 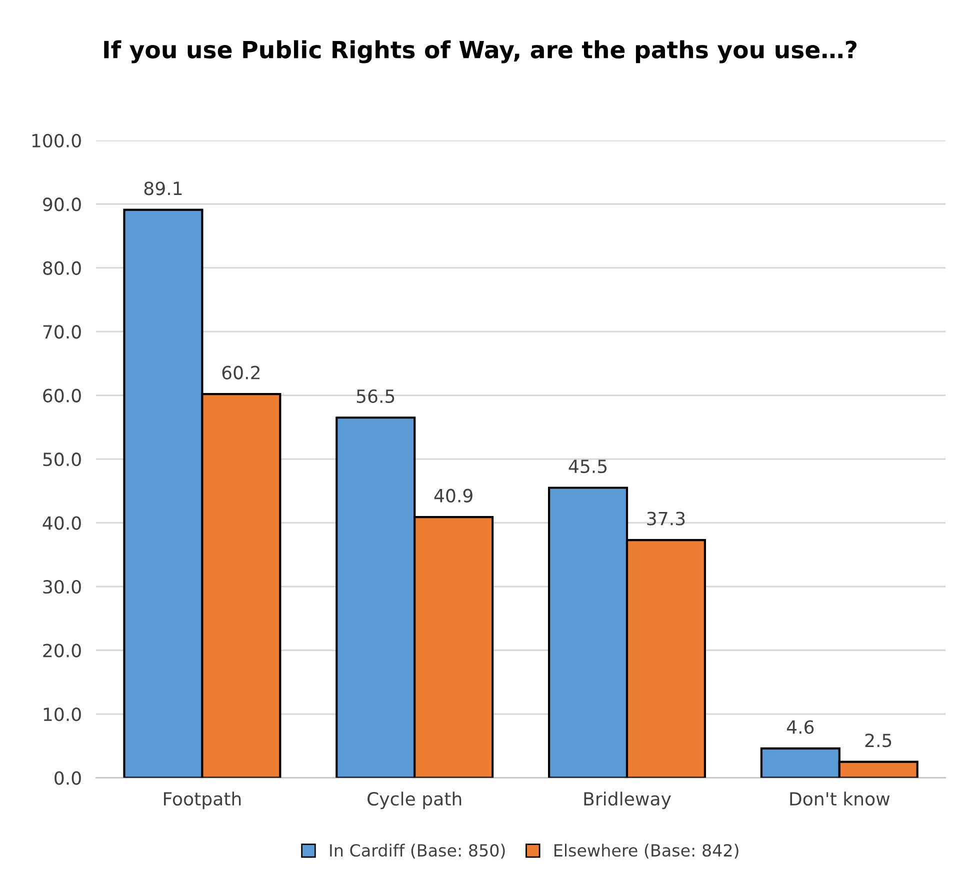 I want to click on y-tick-label: 70.0, so click(x=62, y=332).